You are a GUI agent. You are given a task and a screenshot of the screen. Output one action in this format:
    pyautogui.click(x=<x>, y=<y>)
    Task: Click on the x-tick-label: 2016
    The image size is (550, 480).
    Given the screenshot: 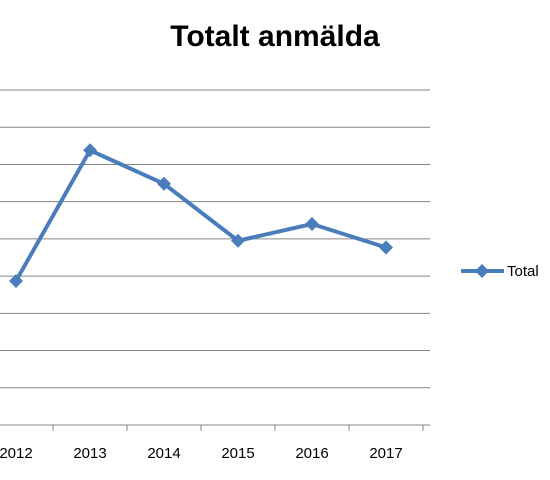 What is the action you would take?
    pyautogui.click(x=311, y=453)
    